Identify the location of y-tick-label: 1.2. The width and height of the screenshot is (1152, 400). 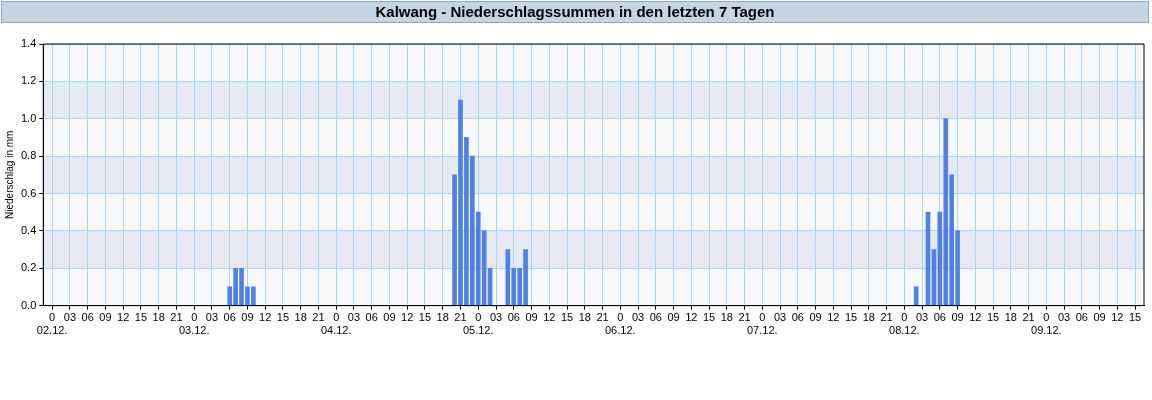
(28, 80).